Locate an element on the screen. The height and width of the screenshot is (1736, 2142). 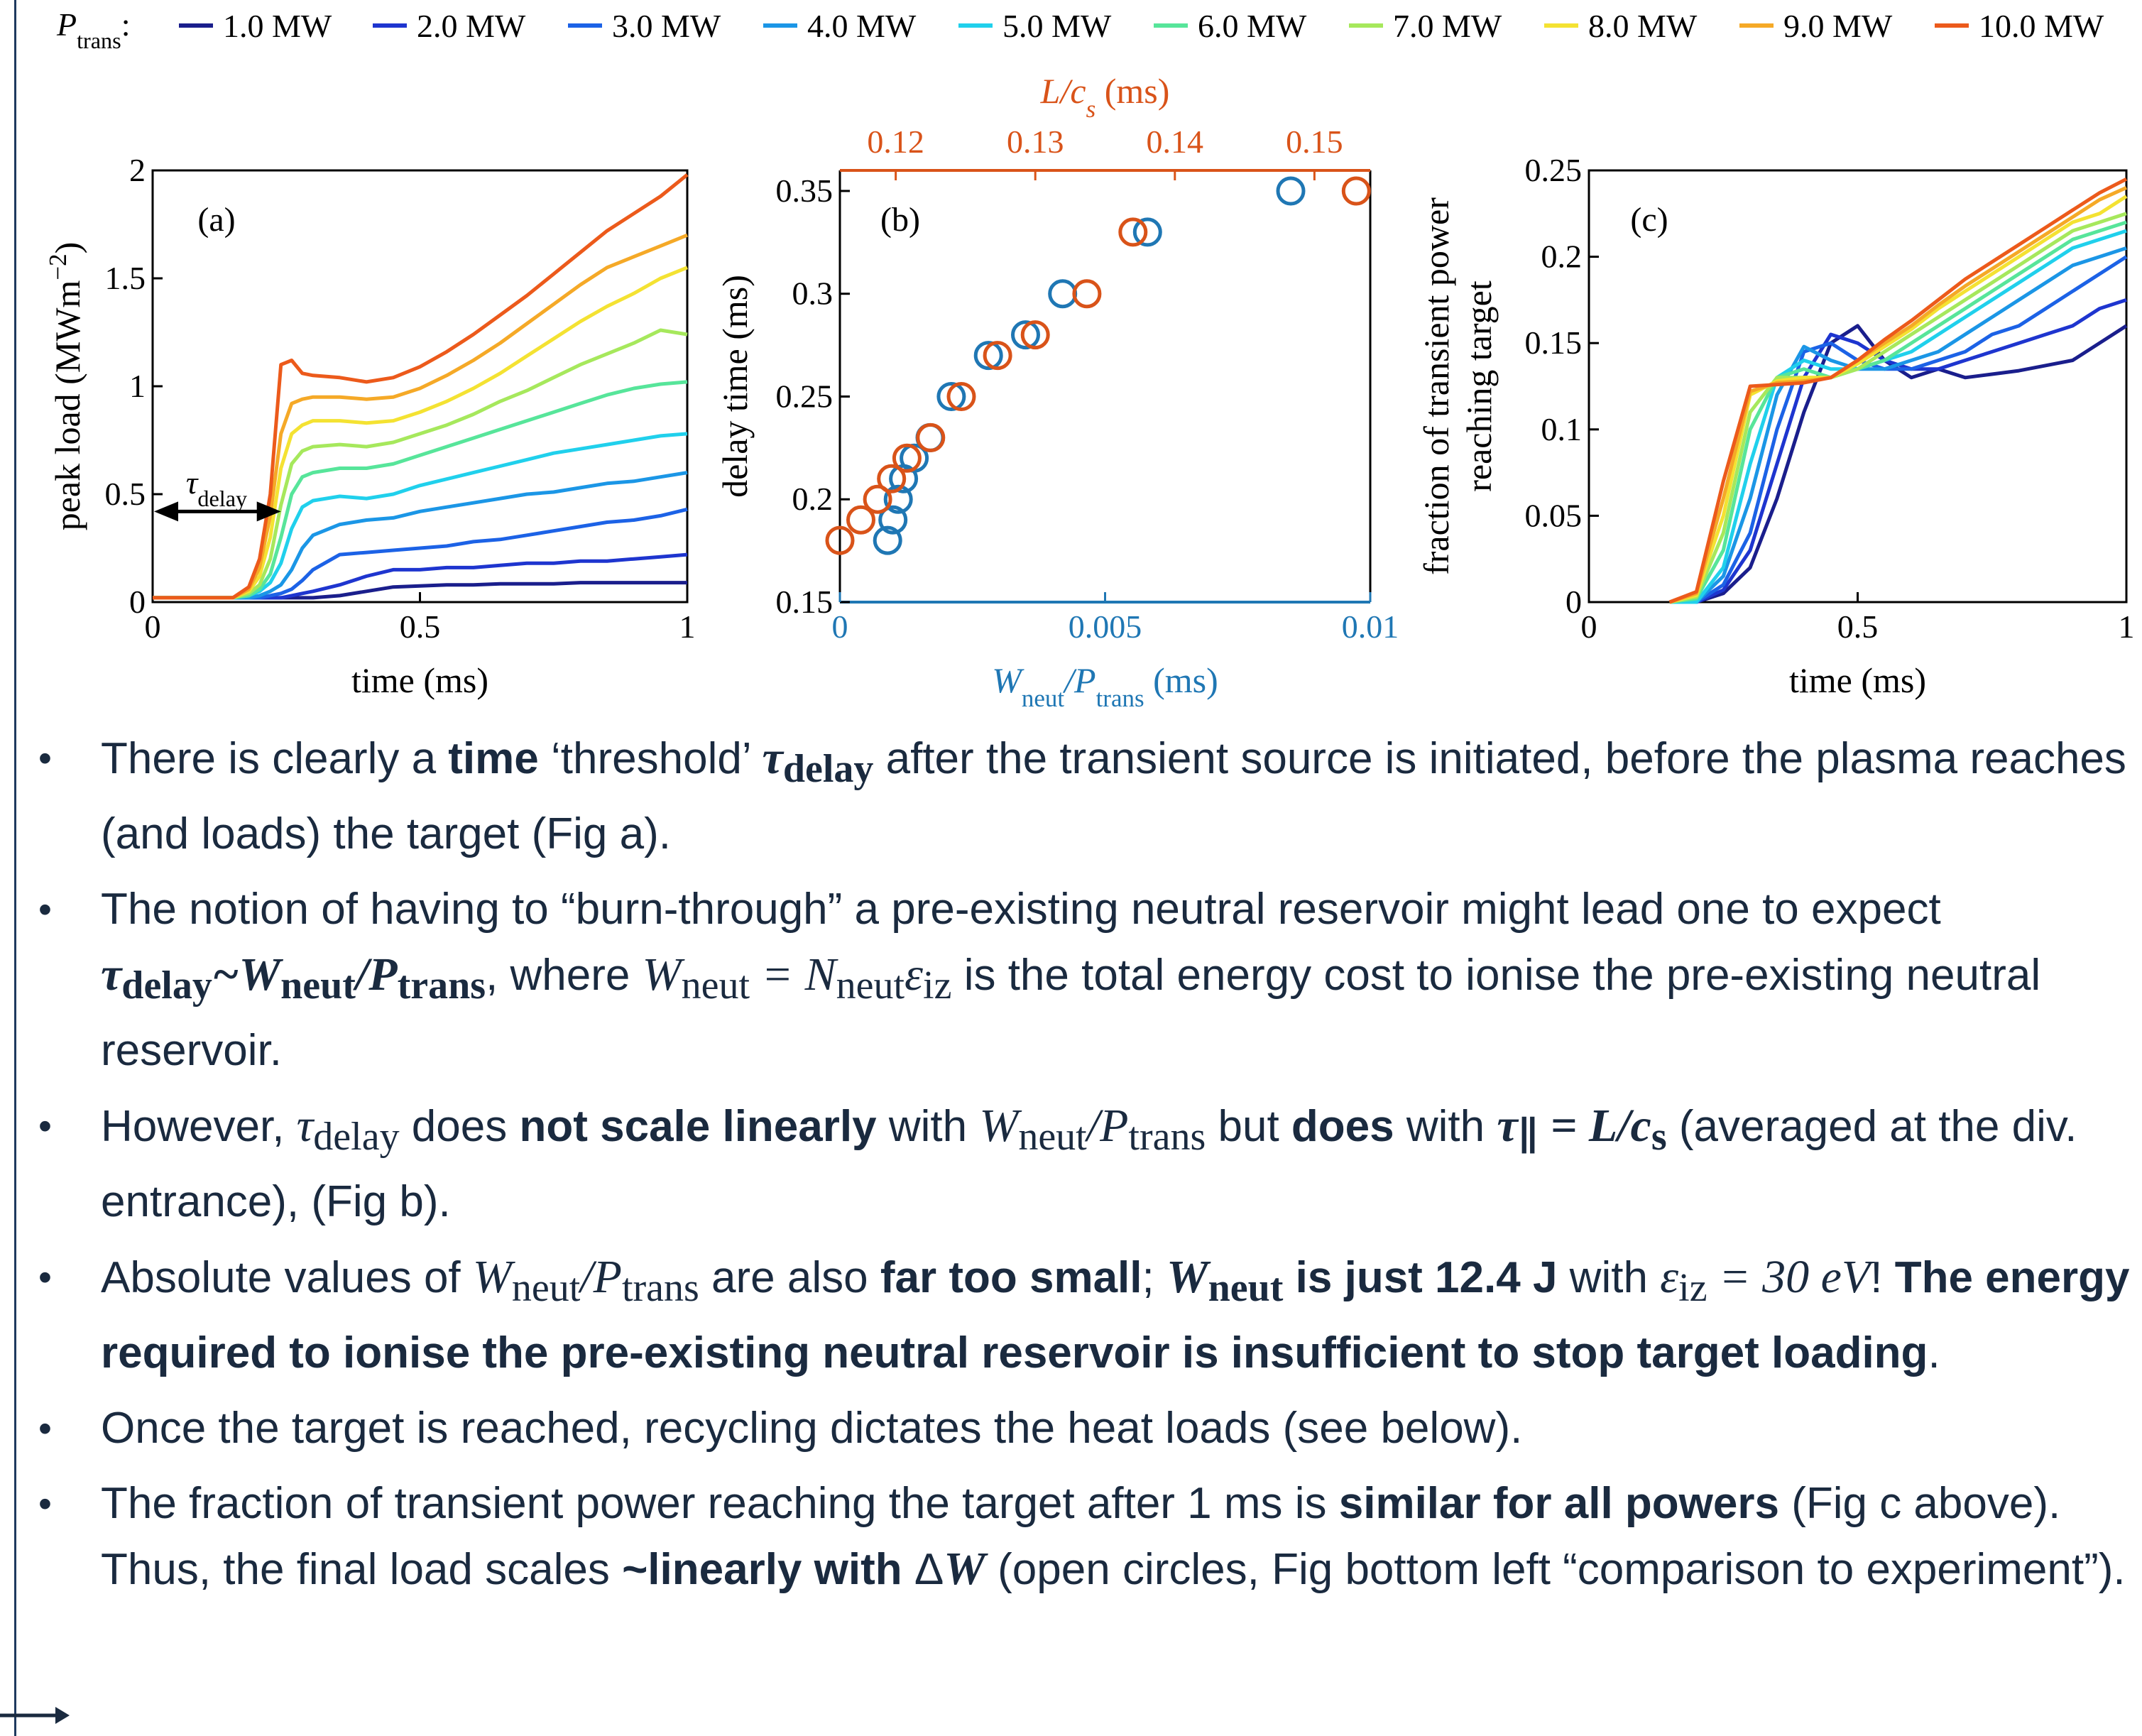
bullet-text: far too small is located at coordinates (1011, 1277).